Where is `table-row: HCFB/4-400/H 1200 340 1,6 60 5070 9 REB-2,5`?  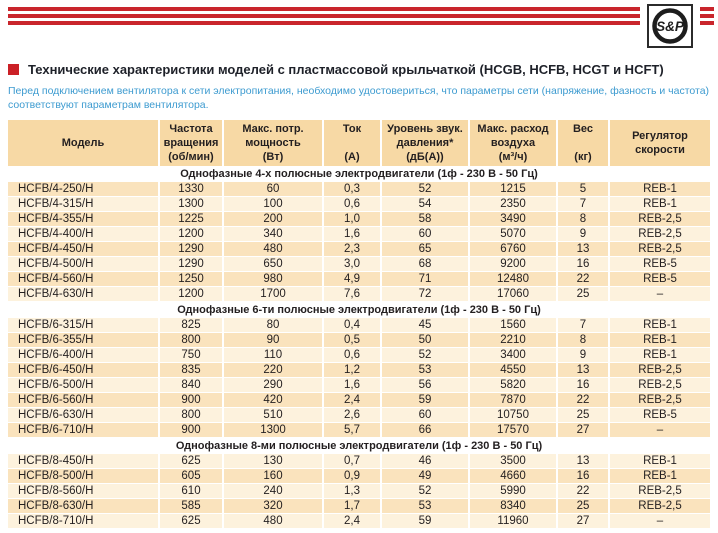
table-row: HCFB/4-400/H 1200 340 1,6 60 5070 9 REB-2,5 is located at coordinates (359, 235).